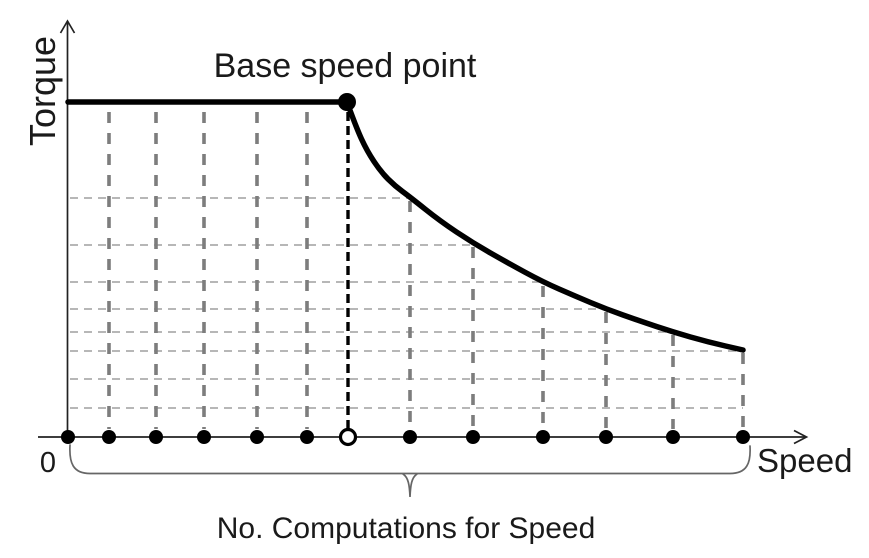  What do you see at coordinates (406, 528) in the screenshot?
I see `brace-label: No. Computations for Speed` at bounding box center [406, 528].